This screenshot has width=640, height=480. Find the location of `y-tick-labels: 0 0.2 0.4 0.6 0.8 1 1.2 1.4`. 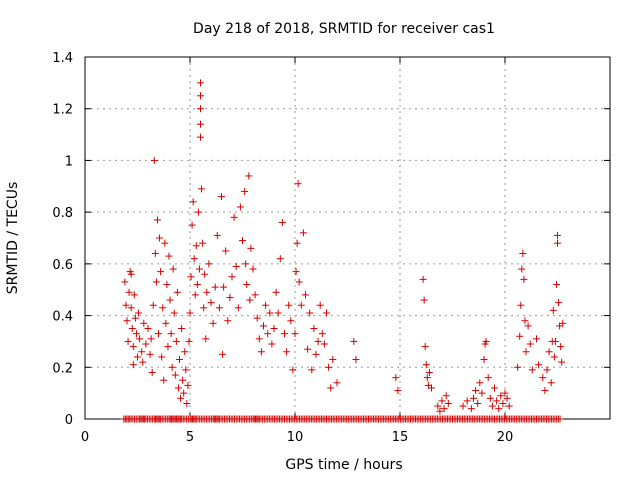

y-tick-labels: 0 0.2 0.4 0.6 0.8 1 1.2 1.4 is located at coordinates (62, 239).